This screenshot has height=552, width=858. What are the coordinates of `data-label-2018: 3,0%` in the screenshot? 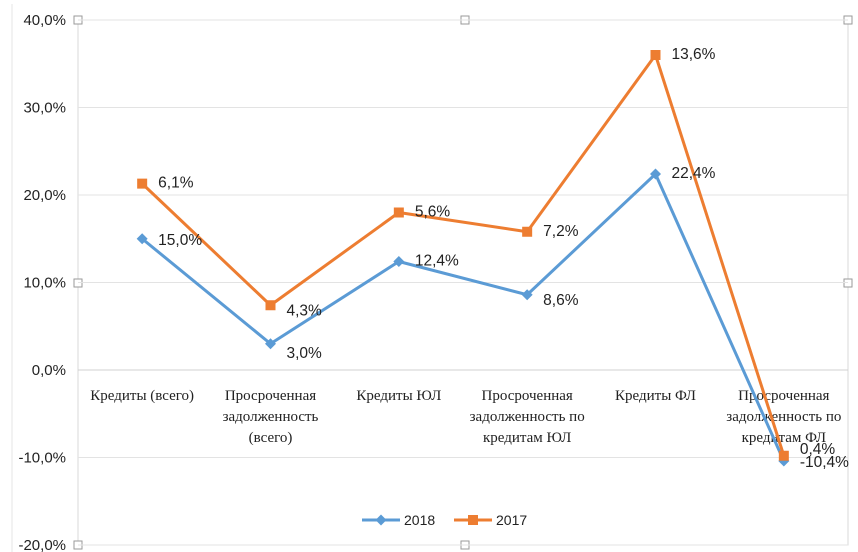 It's located at (305, 353).